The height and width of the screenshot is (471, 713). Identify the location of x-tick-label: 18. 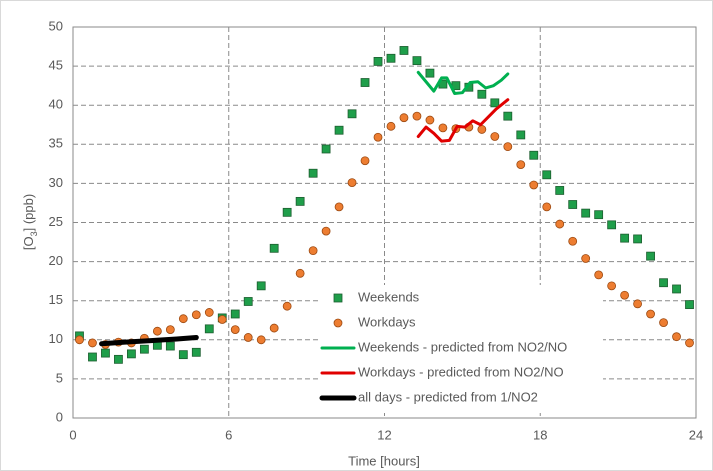
(540, 434).